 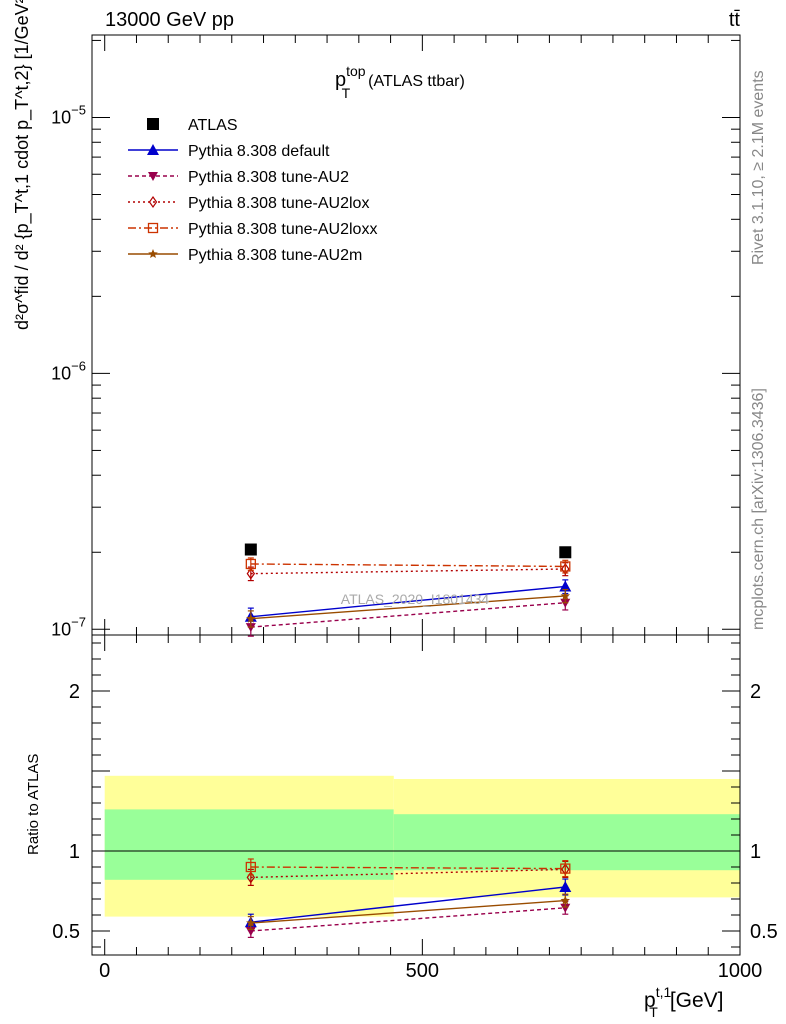 I want to click on x-axis-label: pt,1 T [GeV], so click(x=684, y=1002).